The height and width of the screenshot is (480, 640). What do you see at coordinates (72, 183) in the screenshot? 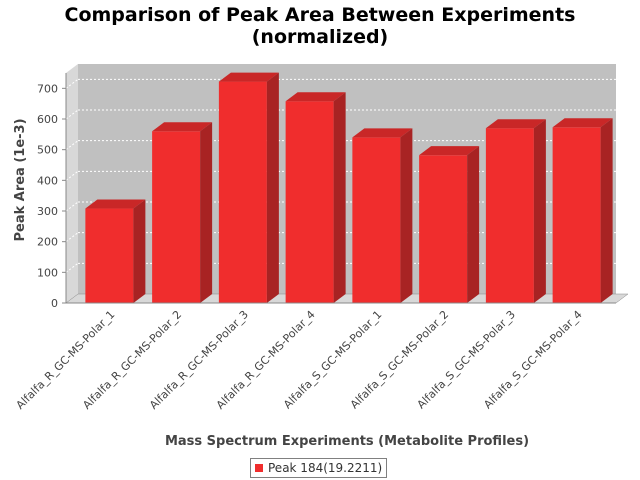
I see `plot-left-wall` at bounding box center [72, 183].